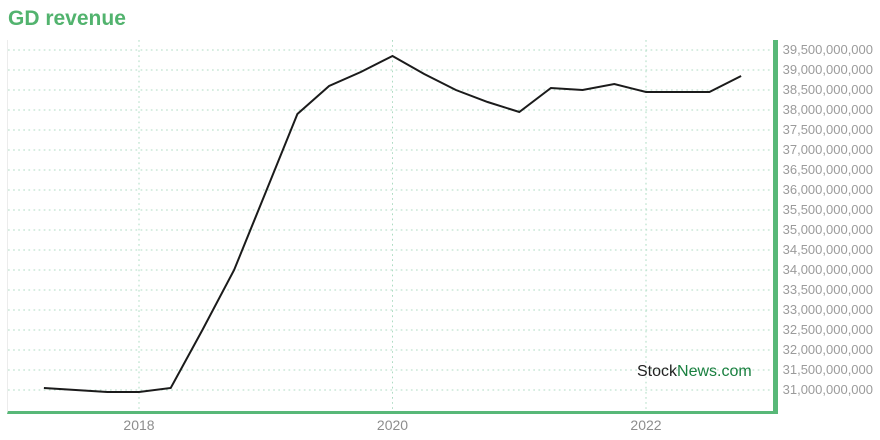 The width and height of the screenshot is (880, 440). Describe the element at coordinates (827, 309) in the screenshot. I see `y-axis-tick-label: 33,000,000,000` at that location.